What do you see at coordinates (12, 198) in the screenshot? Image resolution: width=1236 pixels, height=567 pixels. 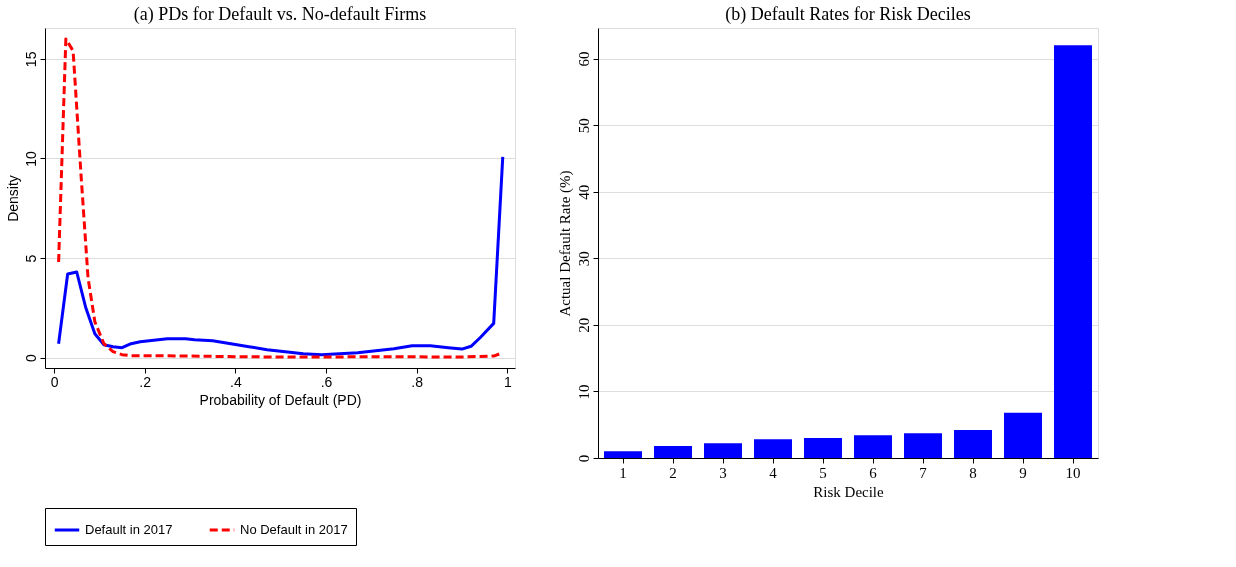 I see `y-axis-title: Density` at bounding box center [12, 198].